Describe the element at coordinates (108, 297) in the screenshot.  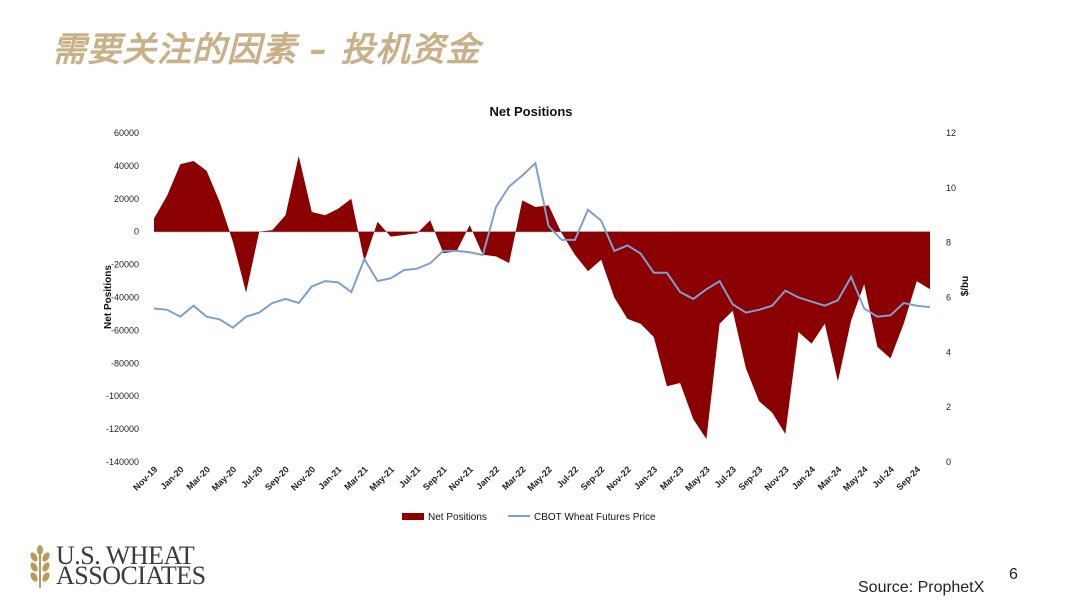
I see `y-axis-label: Net Positions` at that location.